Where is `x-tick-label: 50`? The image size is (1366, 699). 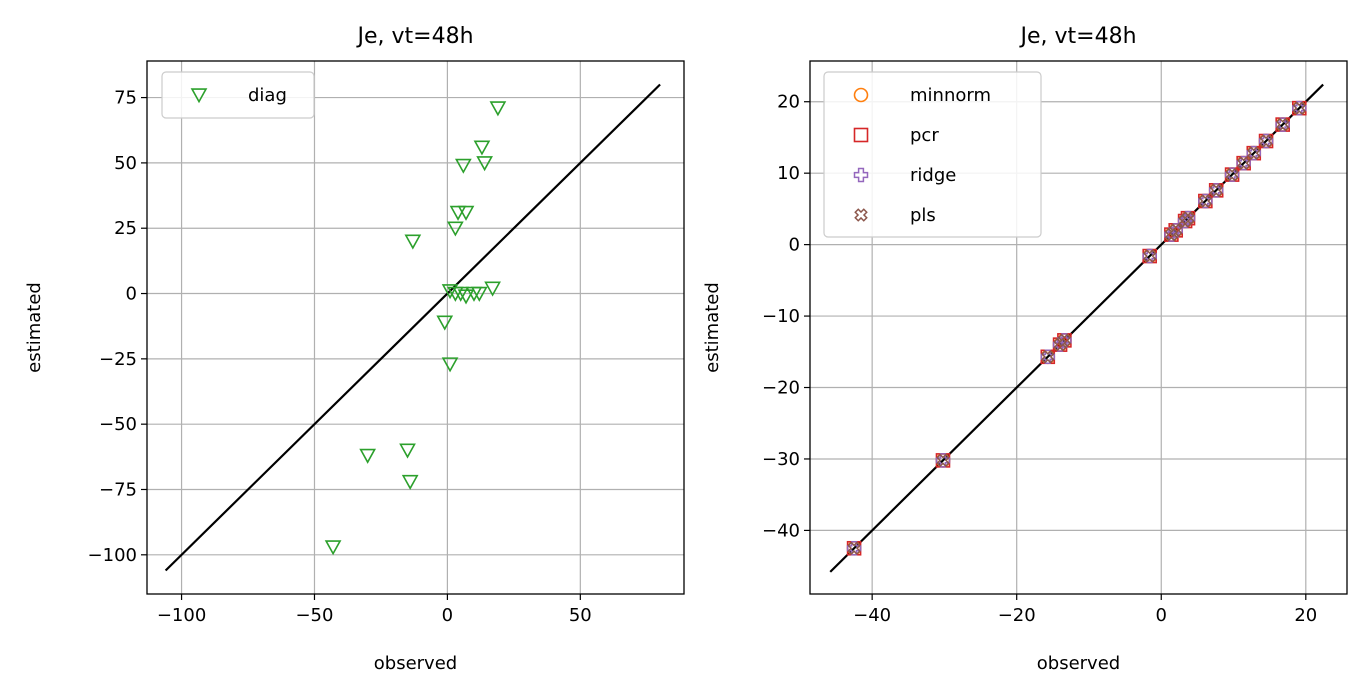
x-tick-label: 50 is located at coordinates (580, 615).